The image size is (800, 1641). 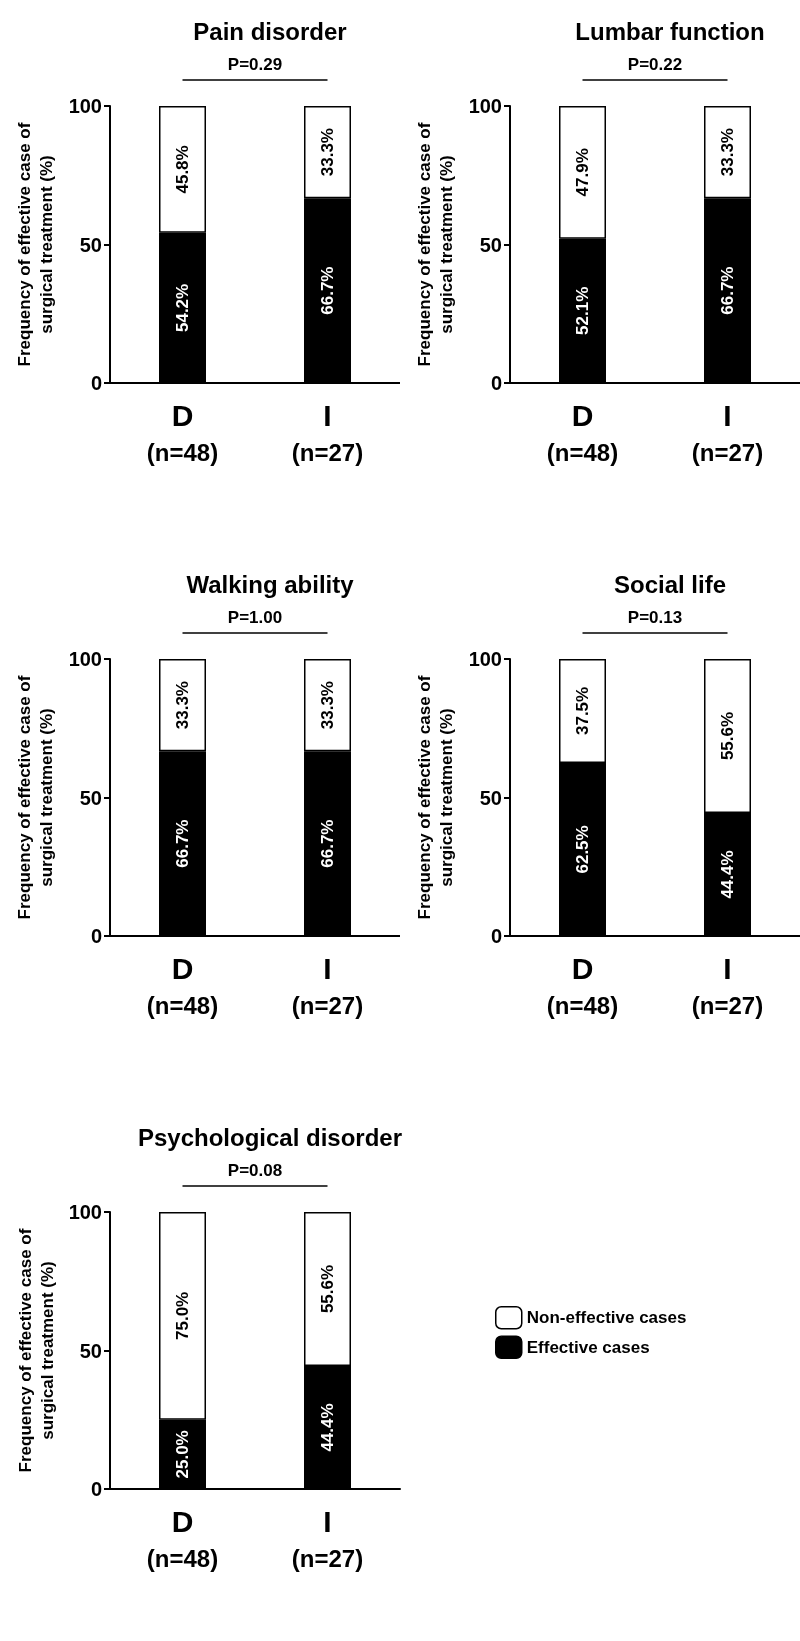 I want to click on chart-title: Pain disorder, so click(x=270, y=31).